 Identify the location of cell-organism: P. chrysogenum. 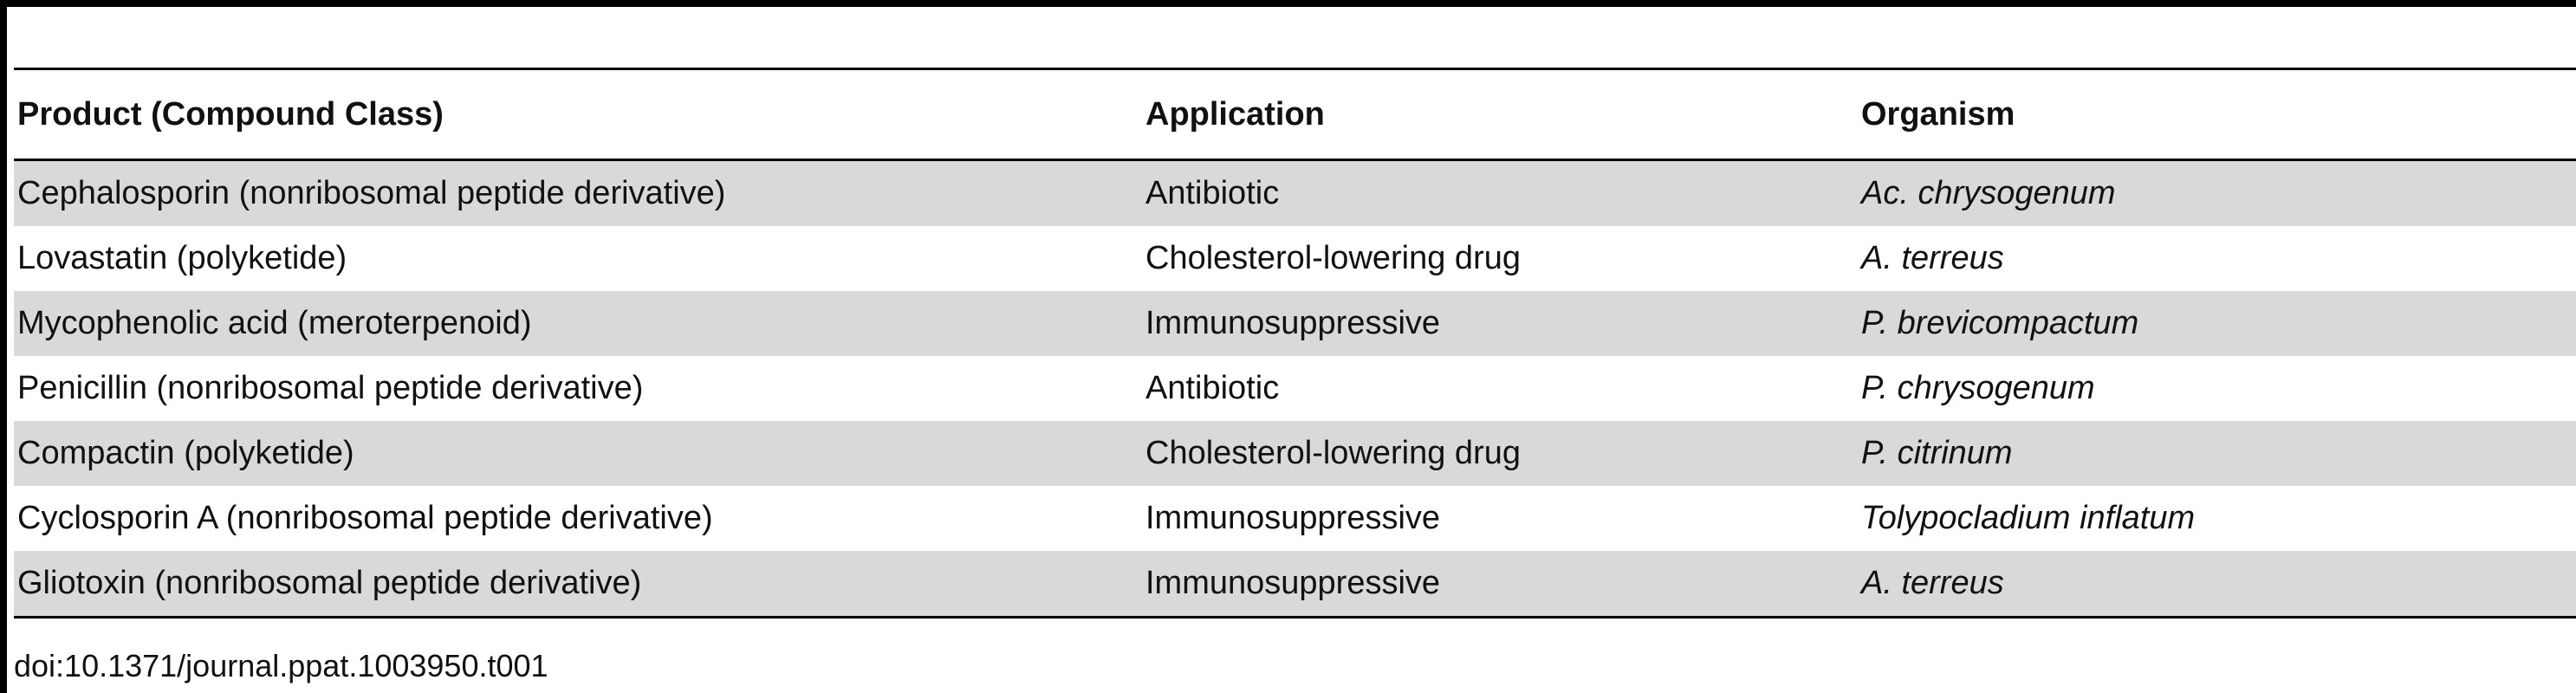
(2217, 388).